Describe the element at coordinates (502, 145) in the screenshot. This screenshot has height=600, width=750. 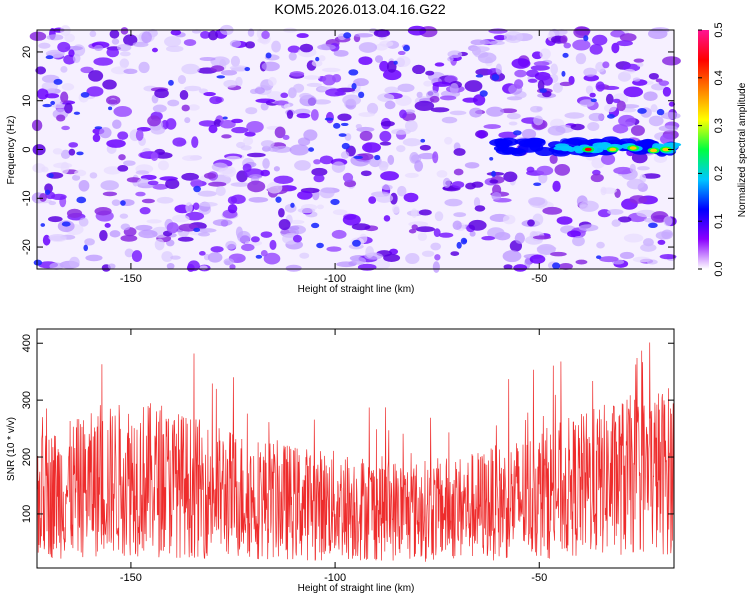
I see `ridge-cell` at that location.